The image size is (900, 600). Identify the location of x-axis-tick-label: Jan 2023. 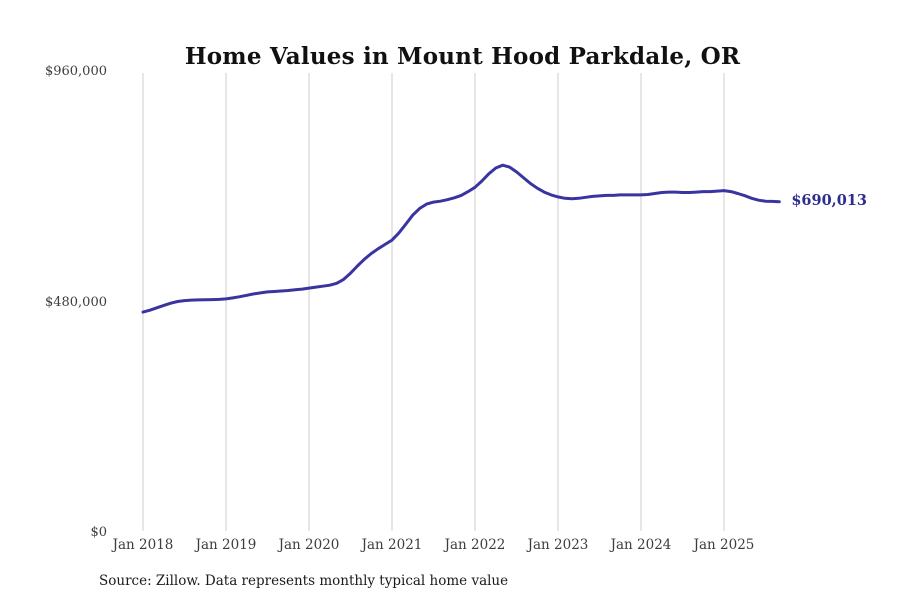
(558, 545).